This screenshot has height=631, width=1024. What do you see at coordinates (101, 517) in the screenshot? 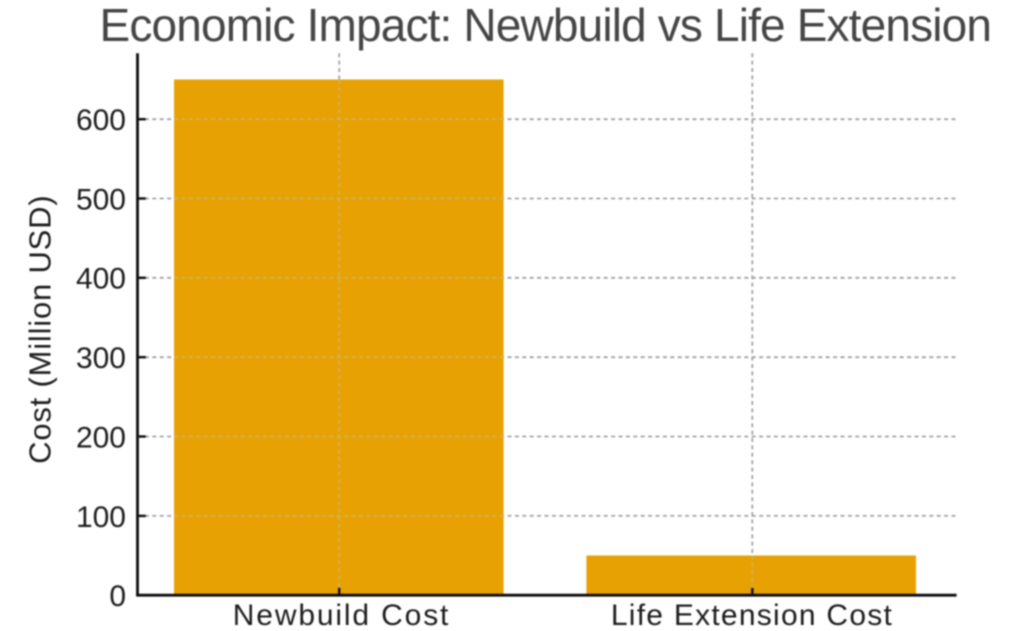
I see `svg-text: 100` at bounding box center [101, 517].